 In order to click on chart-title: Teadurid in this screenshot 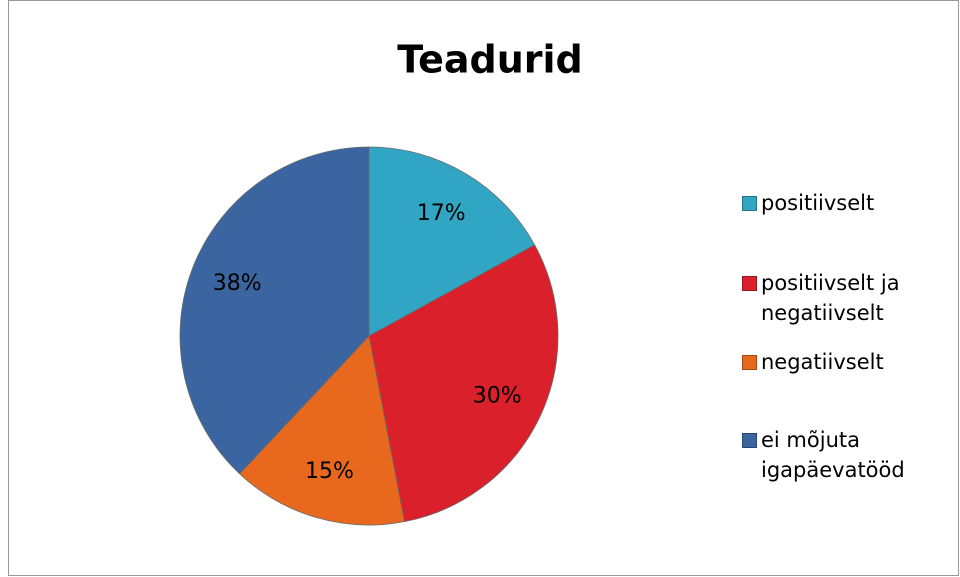, I will do `click(490, 60)`.